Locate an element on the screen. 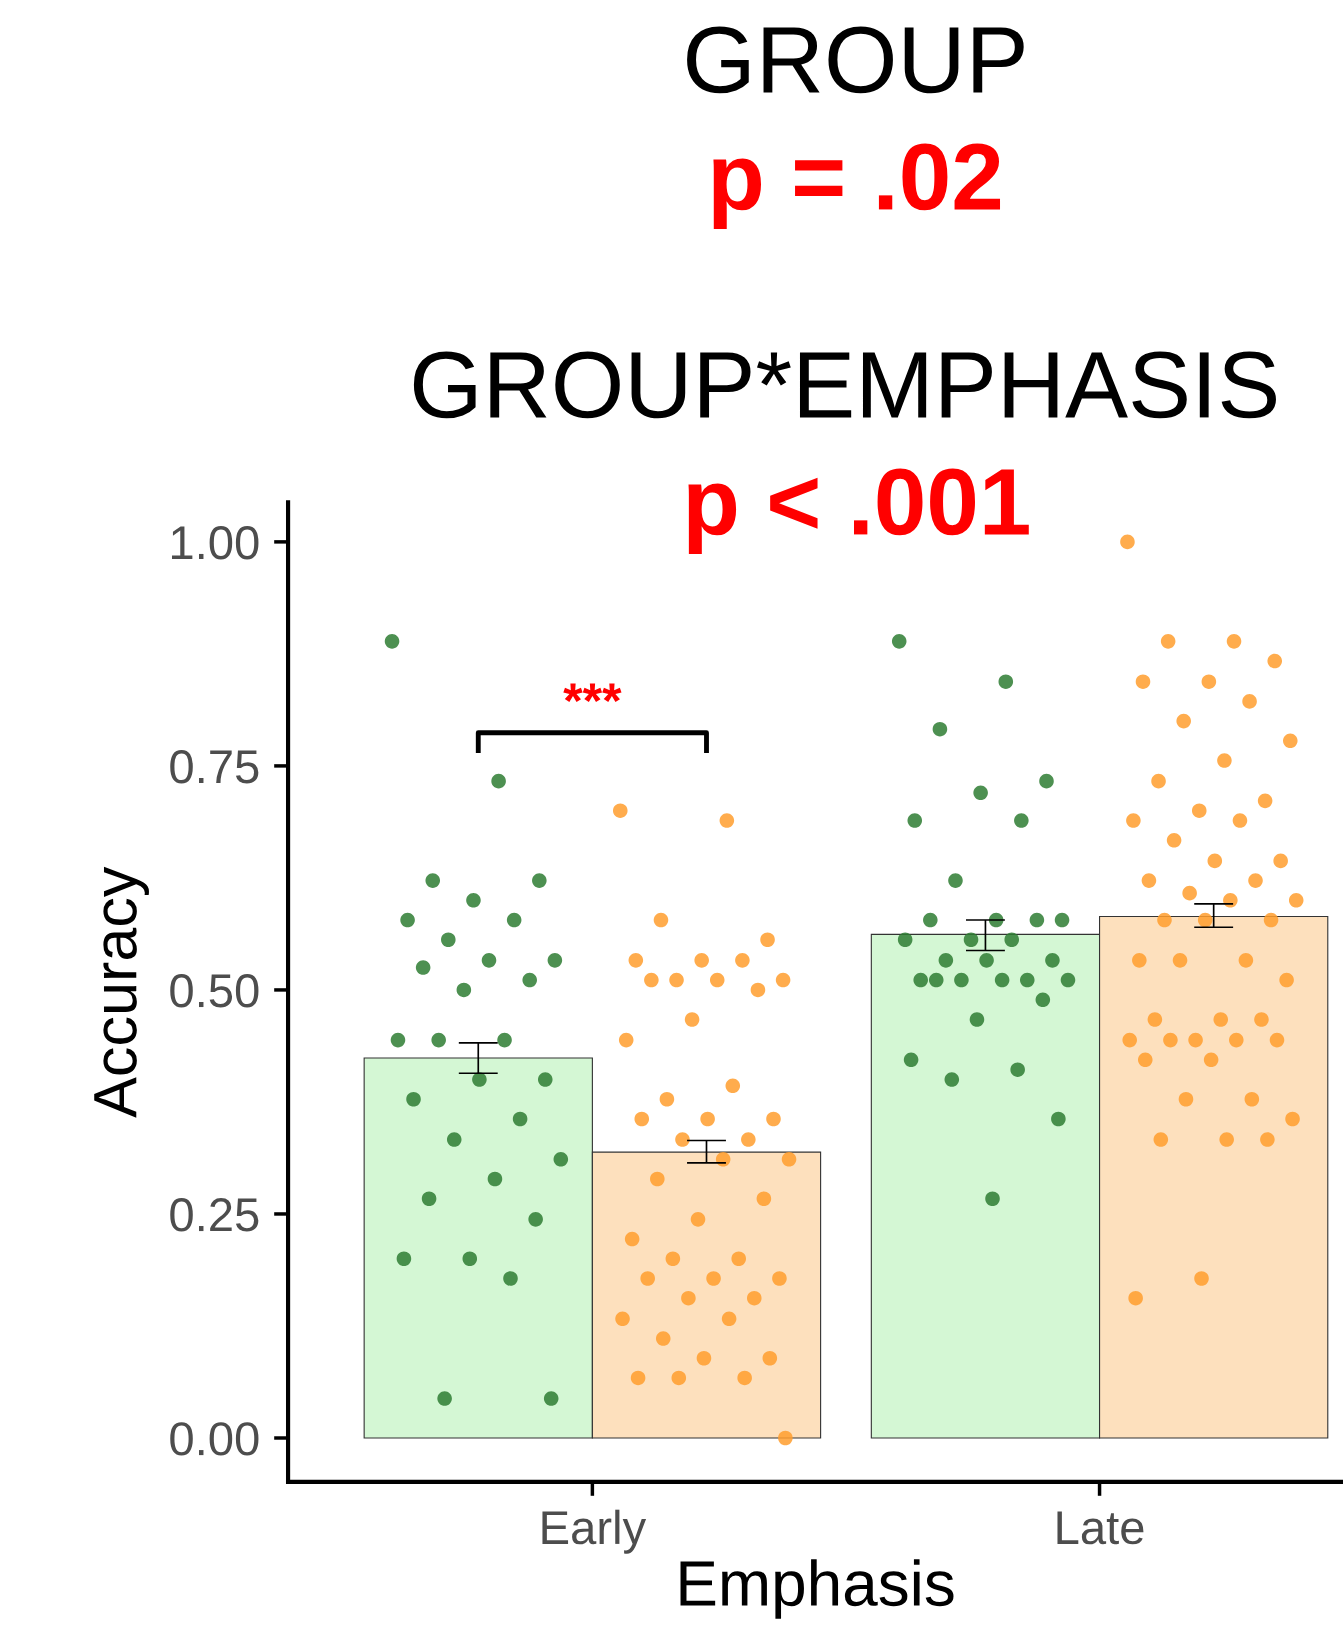 Image resolution: width=1343 pixels, height=1642 pixels. y-axis-title: Accuracy is located at coordinates (121, 992).